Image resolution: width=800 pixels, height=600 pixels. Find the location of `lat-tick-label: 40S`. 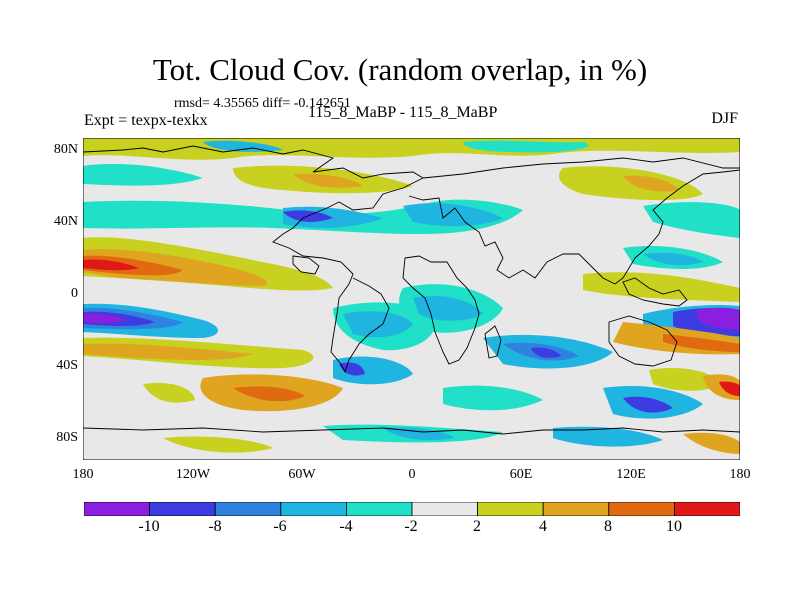

lat-tick-label: 40S is located at coordinates (67, 365).